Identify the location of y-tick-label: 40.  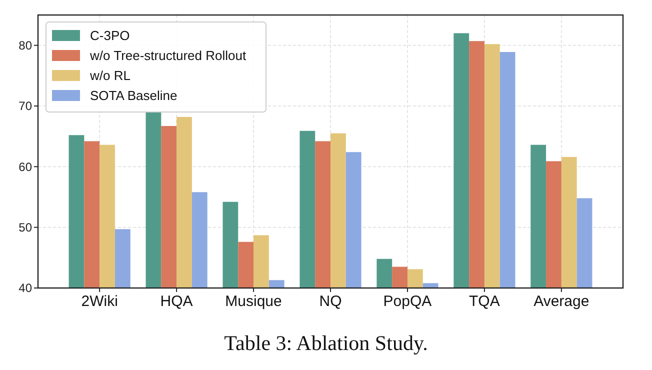
(25, 288).